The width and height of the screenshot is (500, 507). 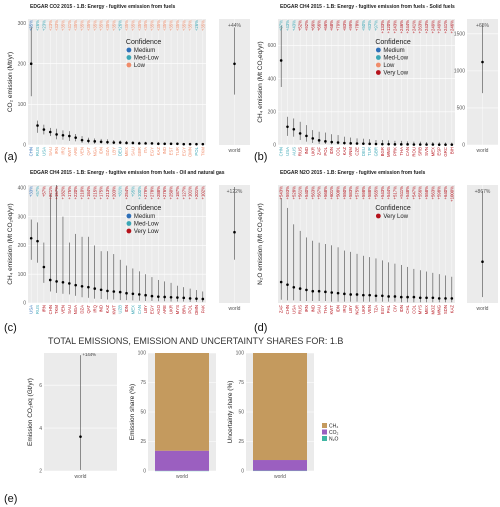 What do you see at coordinates (43, 151) in the screenshot?
I see `category-label-a: USA` at bounding box center [43, 151].